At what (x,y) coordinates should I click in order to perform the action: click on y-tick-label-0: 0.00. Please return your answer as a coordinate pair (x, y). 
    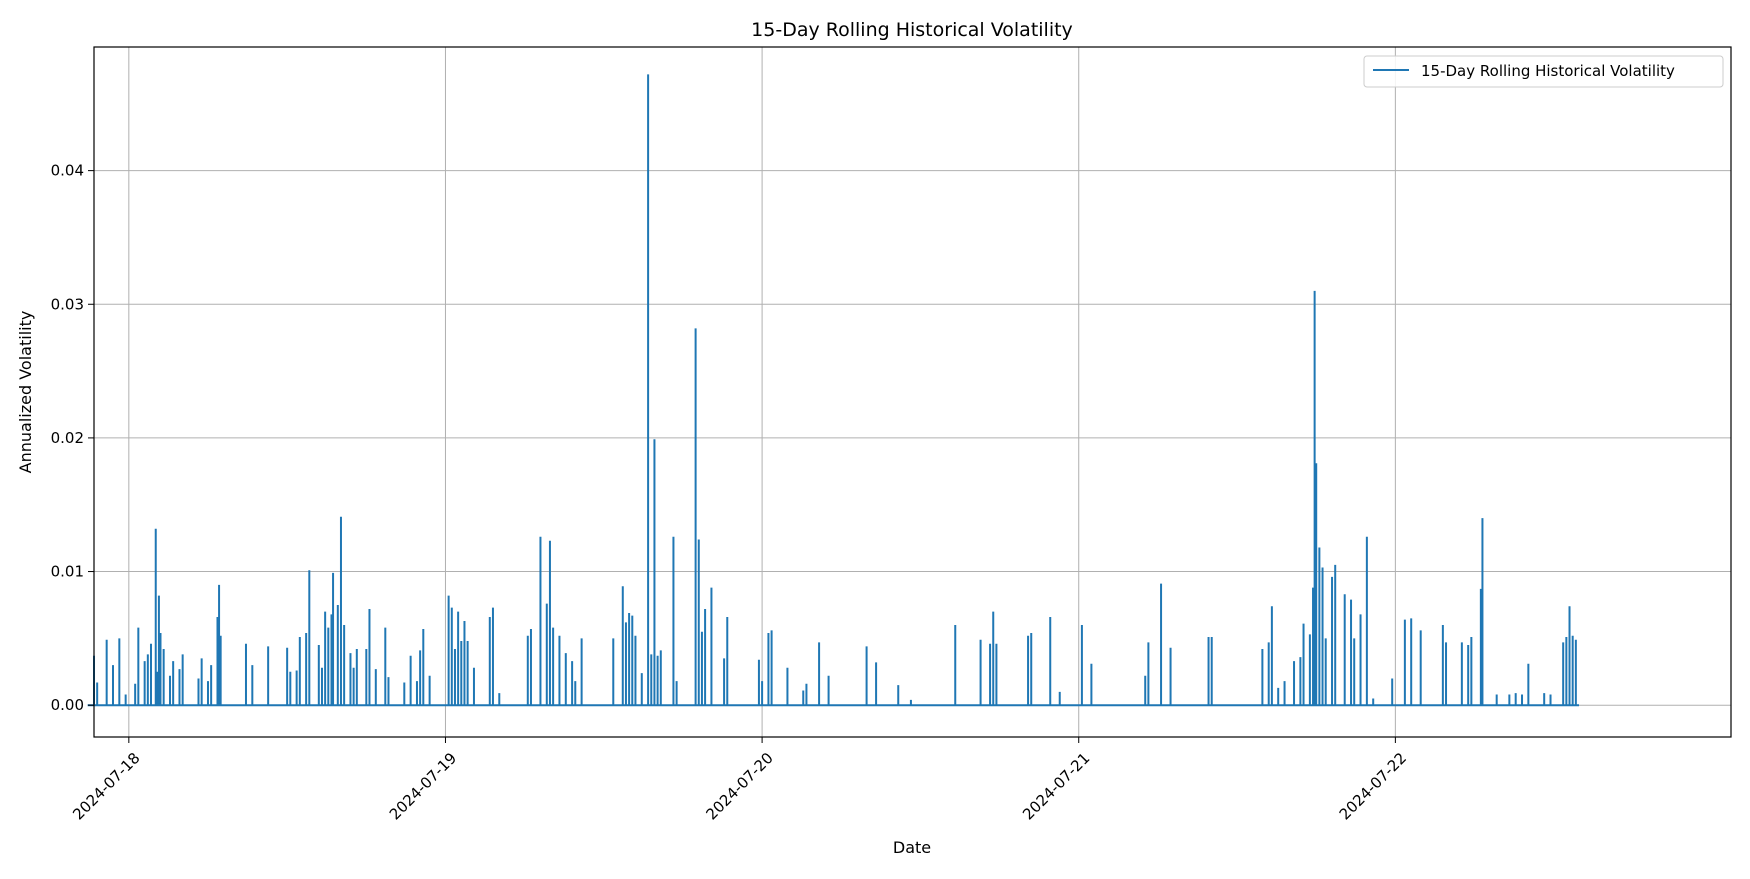
    Looking at the image, I should click on (67, 705).